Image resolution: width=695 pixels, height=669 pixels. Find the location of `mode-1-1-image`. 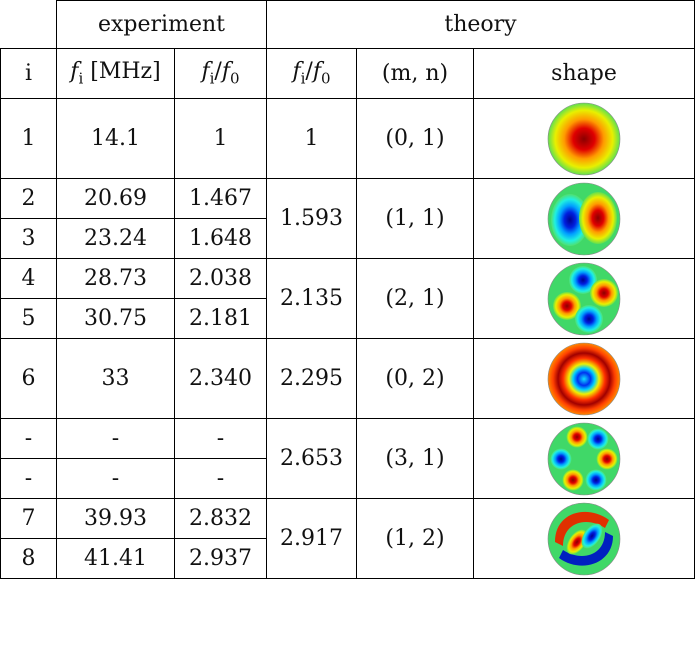

mode-1-1-image is located at coordinates (584, 218).